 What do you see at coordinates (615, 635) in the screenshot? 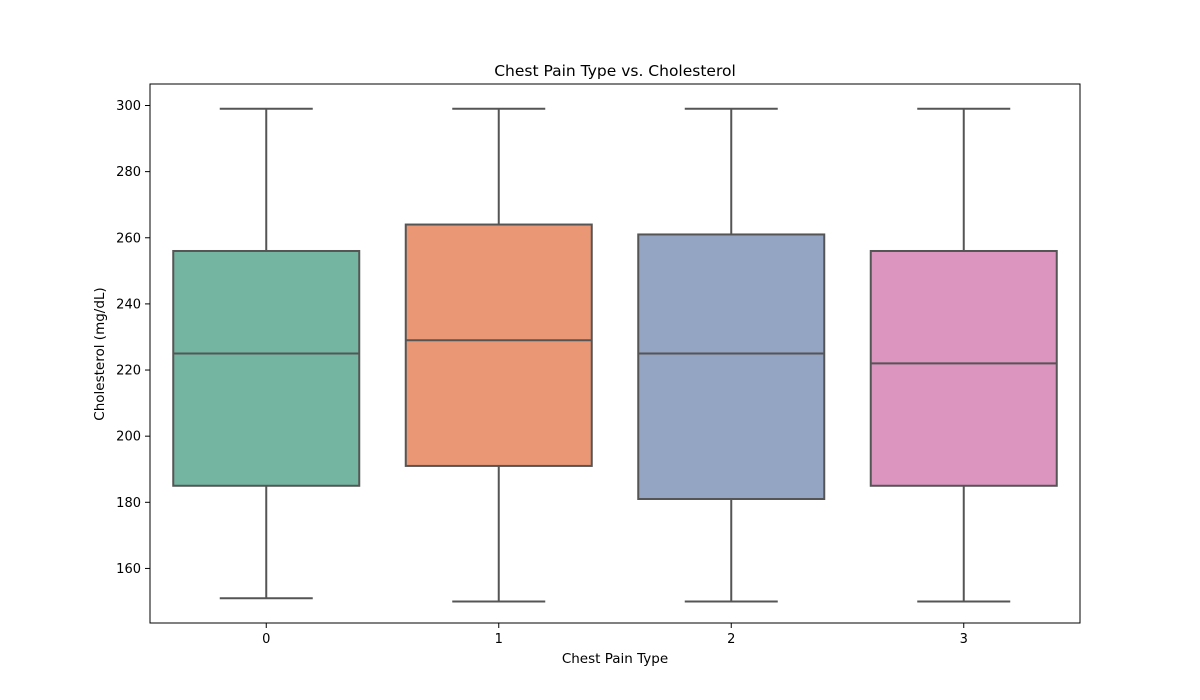
I see `x-axis: 0 1 2 3` at bounding box center [615, 635].